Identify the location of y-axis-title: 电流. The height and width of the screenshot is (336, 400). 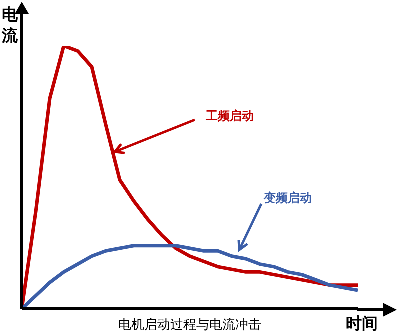
(10, 25).